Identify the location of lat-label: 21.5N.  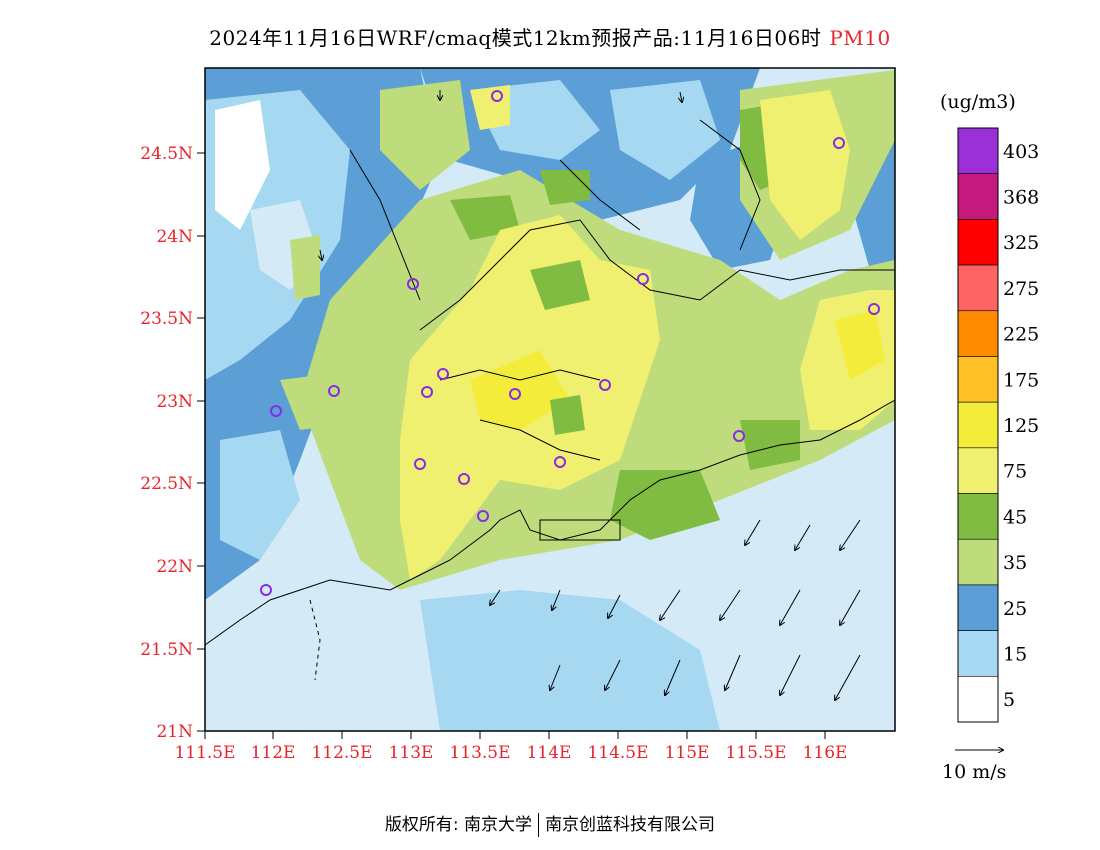
(166, 650).